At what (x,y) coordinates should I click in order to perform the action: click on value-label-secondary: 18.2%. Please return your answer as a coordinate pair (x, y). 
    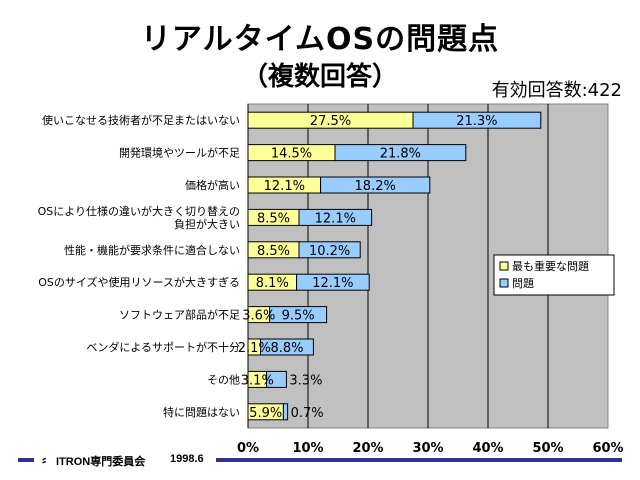
    Looking at the image, I should click on (375, 186).